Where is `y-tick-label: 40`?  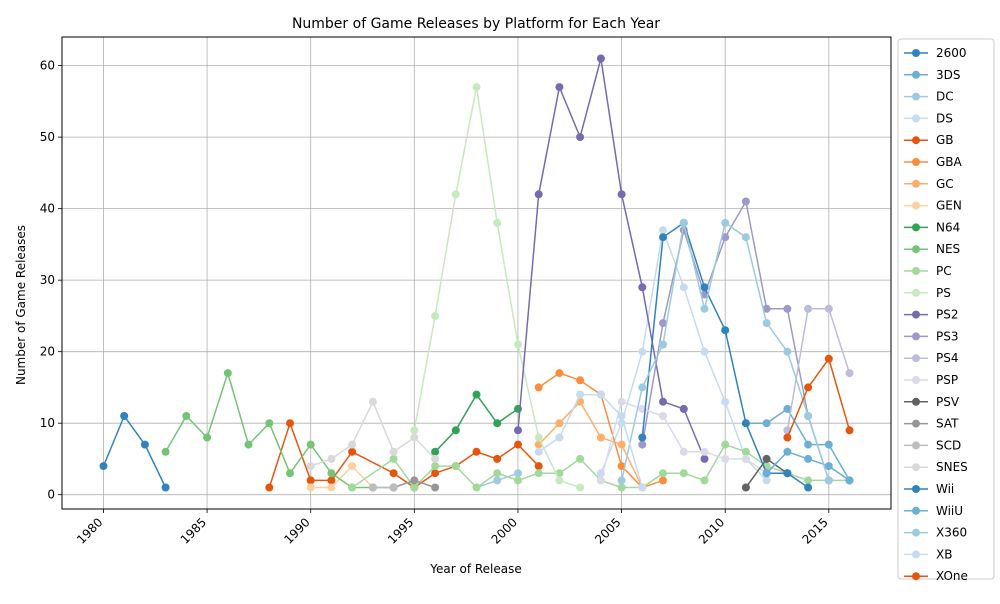 y-tick-label: 40 is located at coordinates (47, 209).